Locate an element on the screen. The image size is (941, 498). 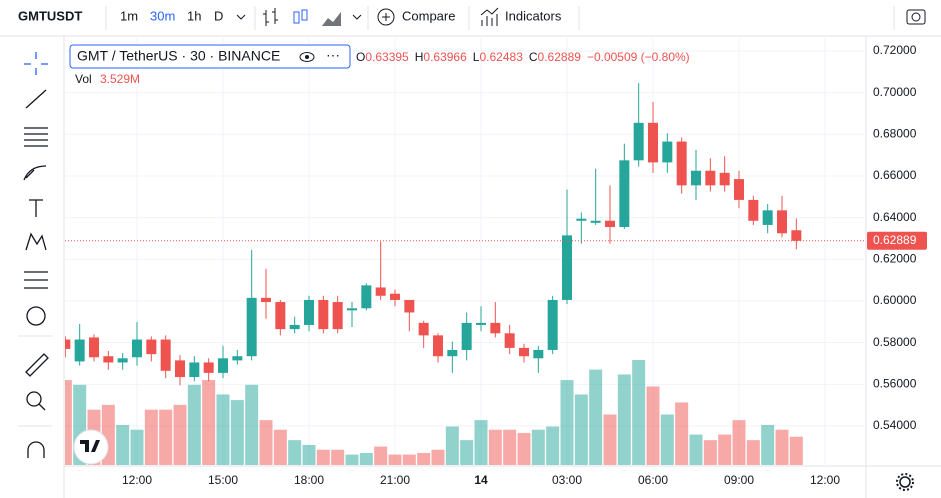
fib-tool is located at coordinates (36, 137).